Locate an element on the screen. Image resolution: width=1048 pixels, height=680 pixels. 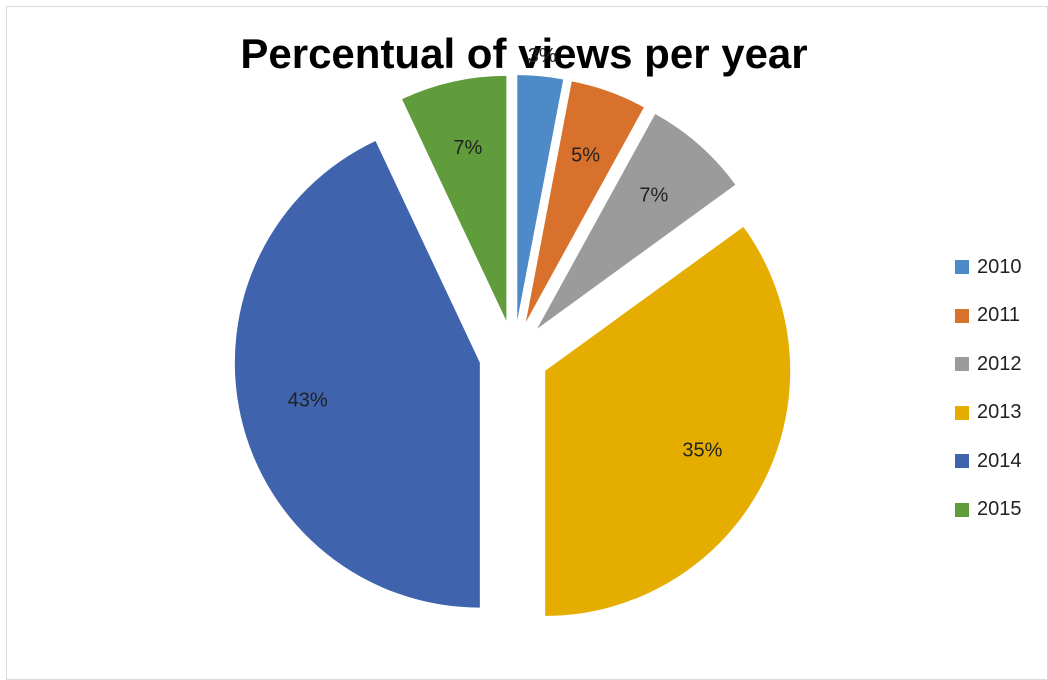
legend-item-2015: 2015 is located at coordinates (988, 510).